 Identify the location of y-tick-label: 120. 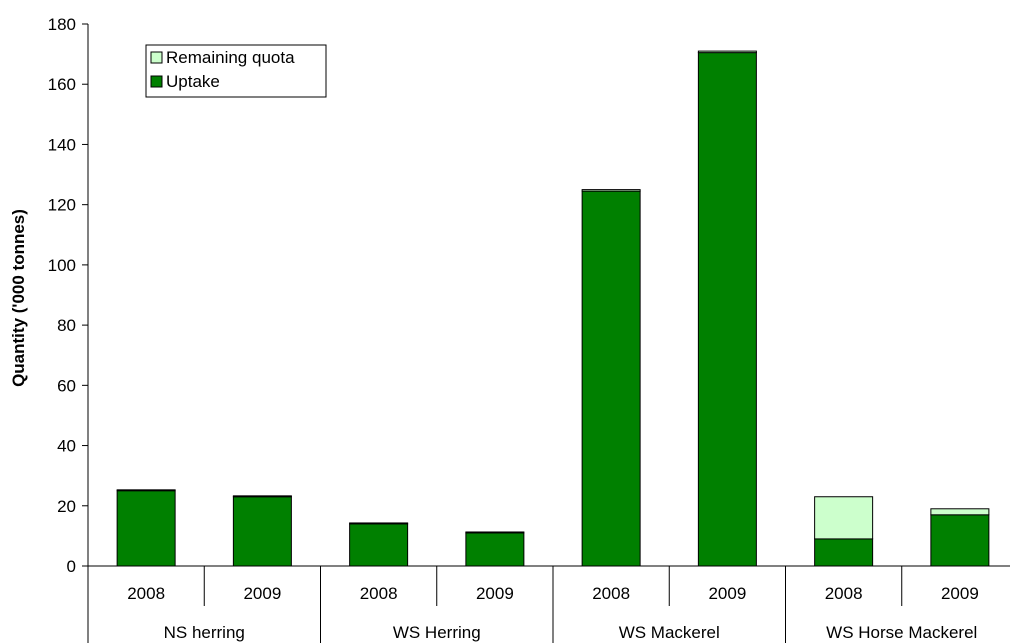
(62, 205).